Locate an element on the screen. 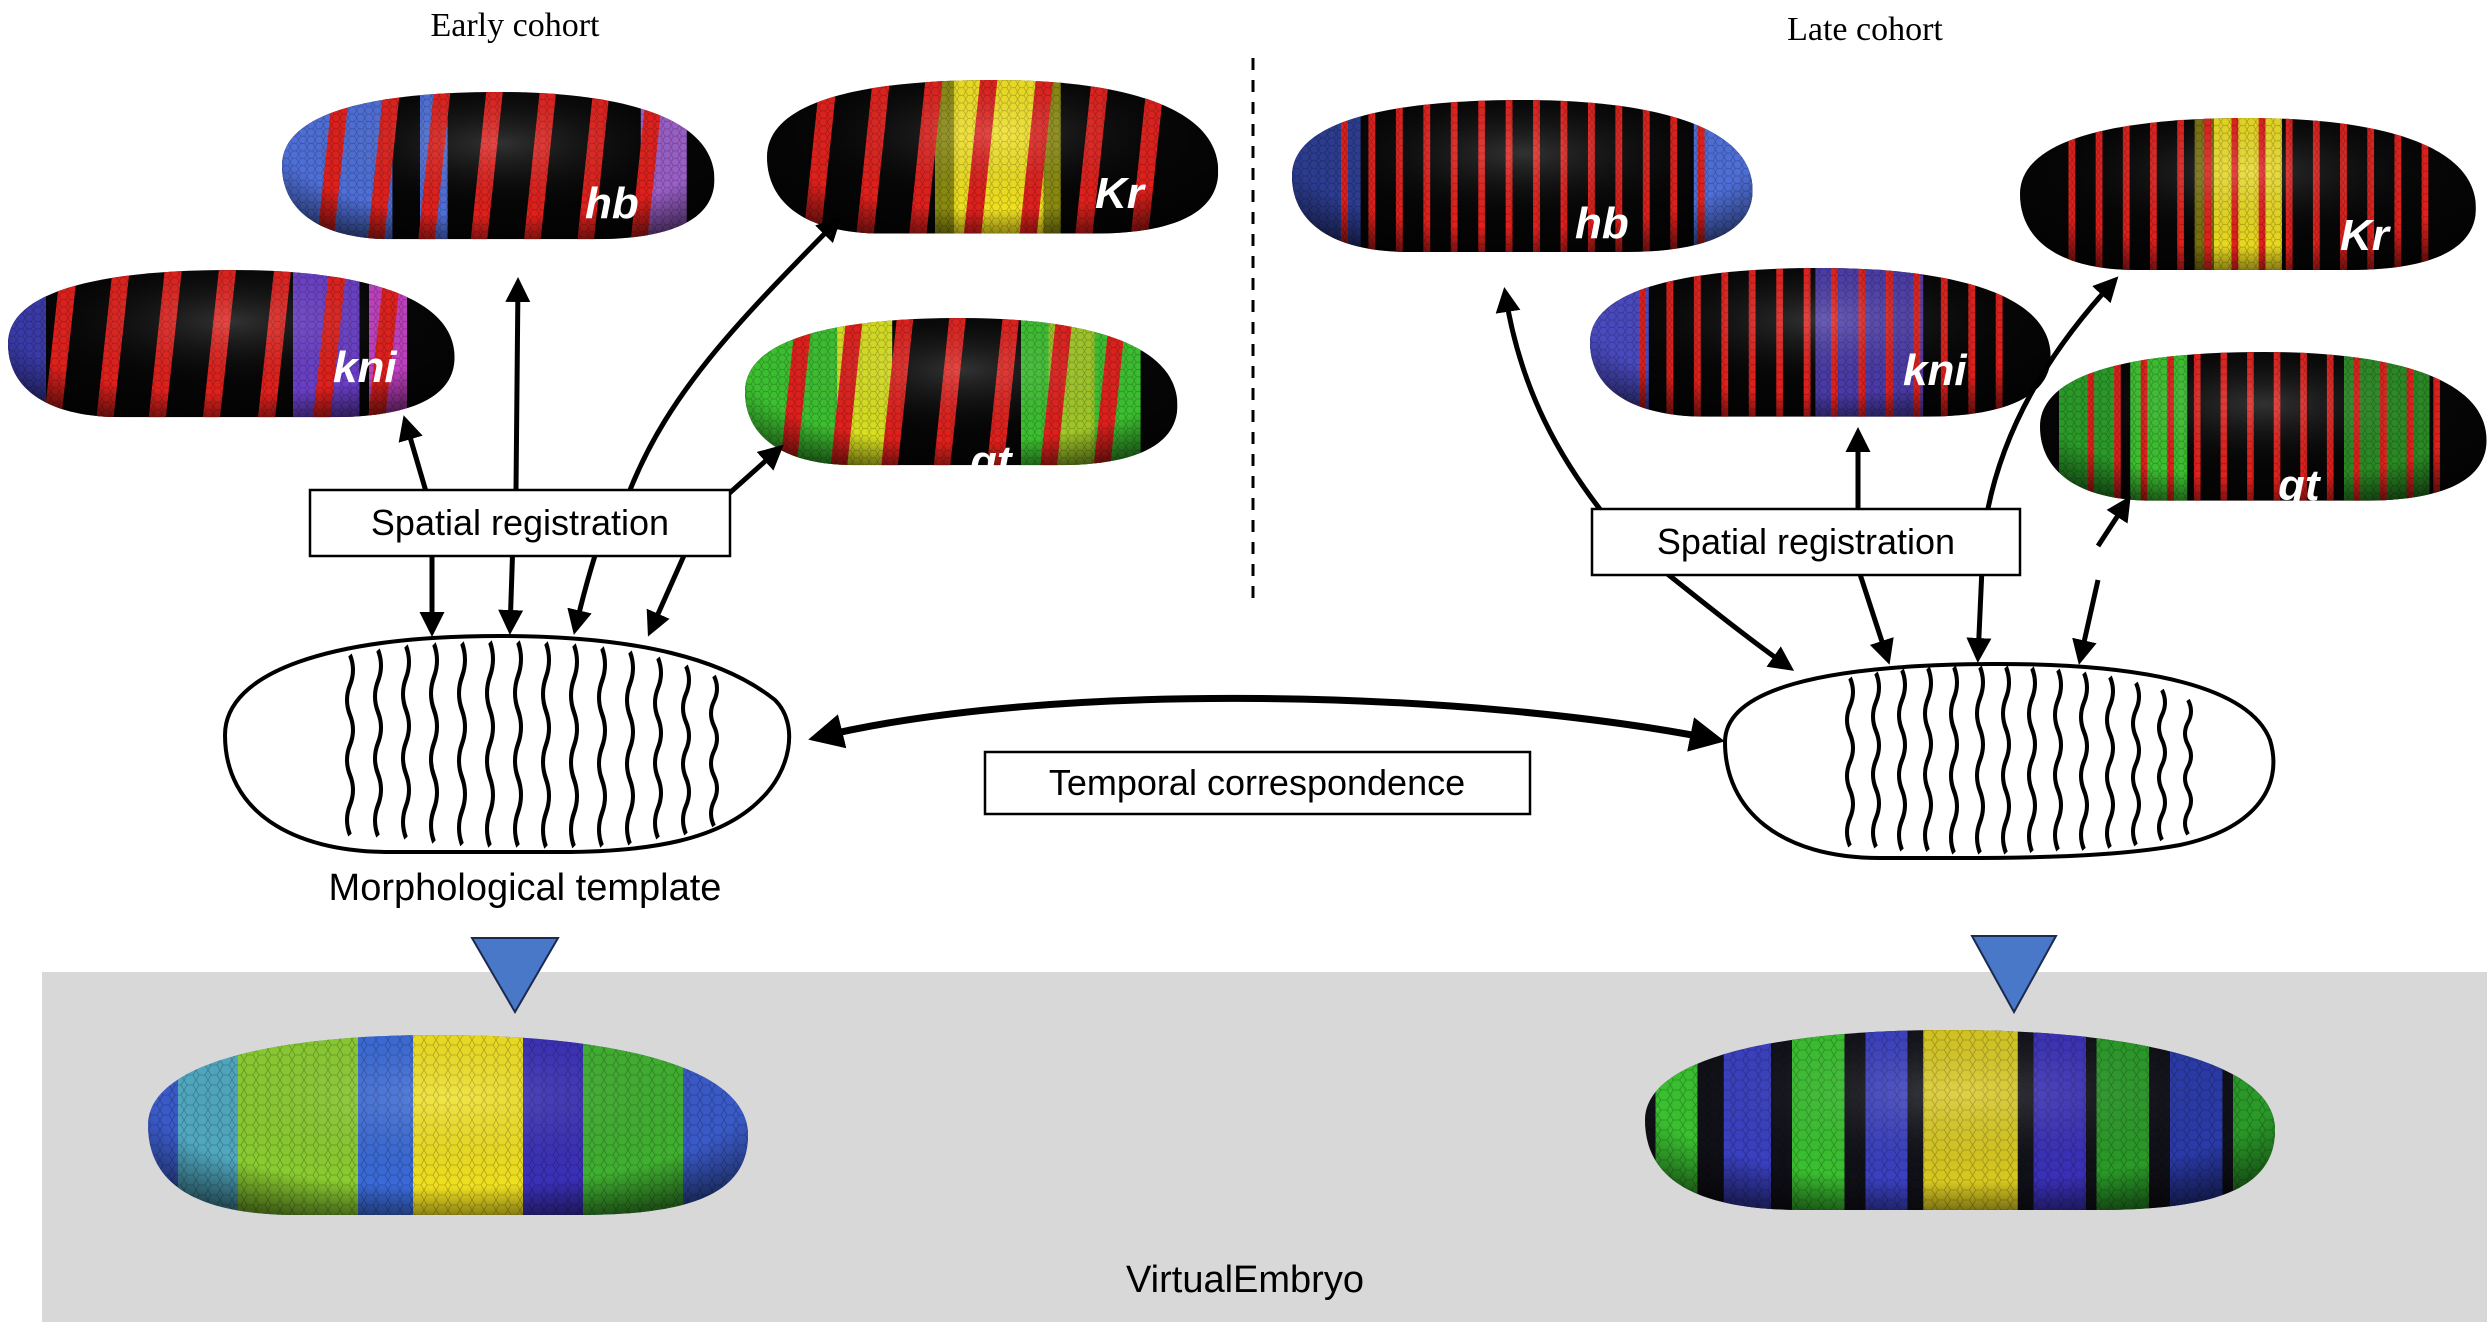 This screenshot has height=1328, width=2490. late-embryo-hb: hb is located at coordinates (1522, 181).